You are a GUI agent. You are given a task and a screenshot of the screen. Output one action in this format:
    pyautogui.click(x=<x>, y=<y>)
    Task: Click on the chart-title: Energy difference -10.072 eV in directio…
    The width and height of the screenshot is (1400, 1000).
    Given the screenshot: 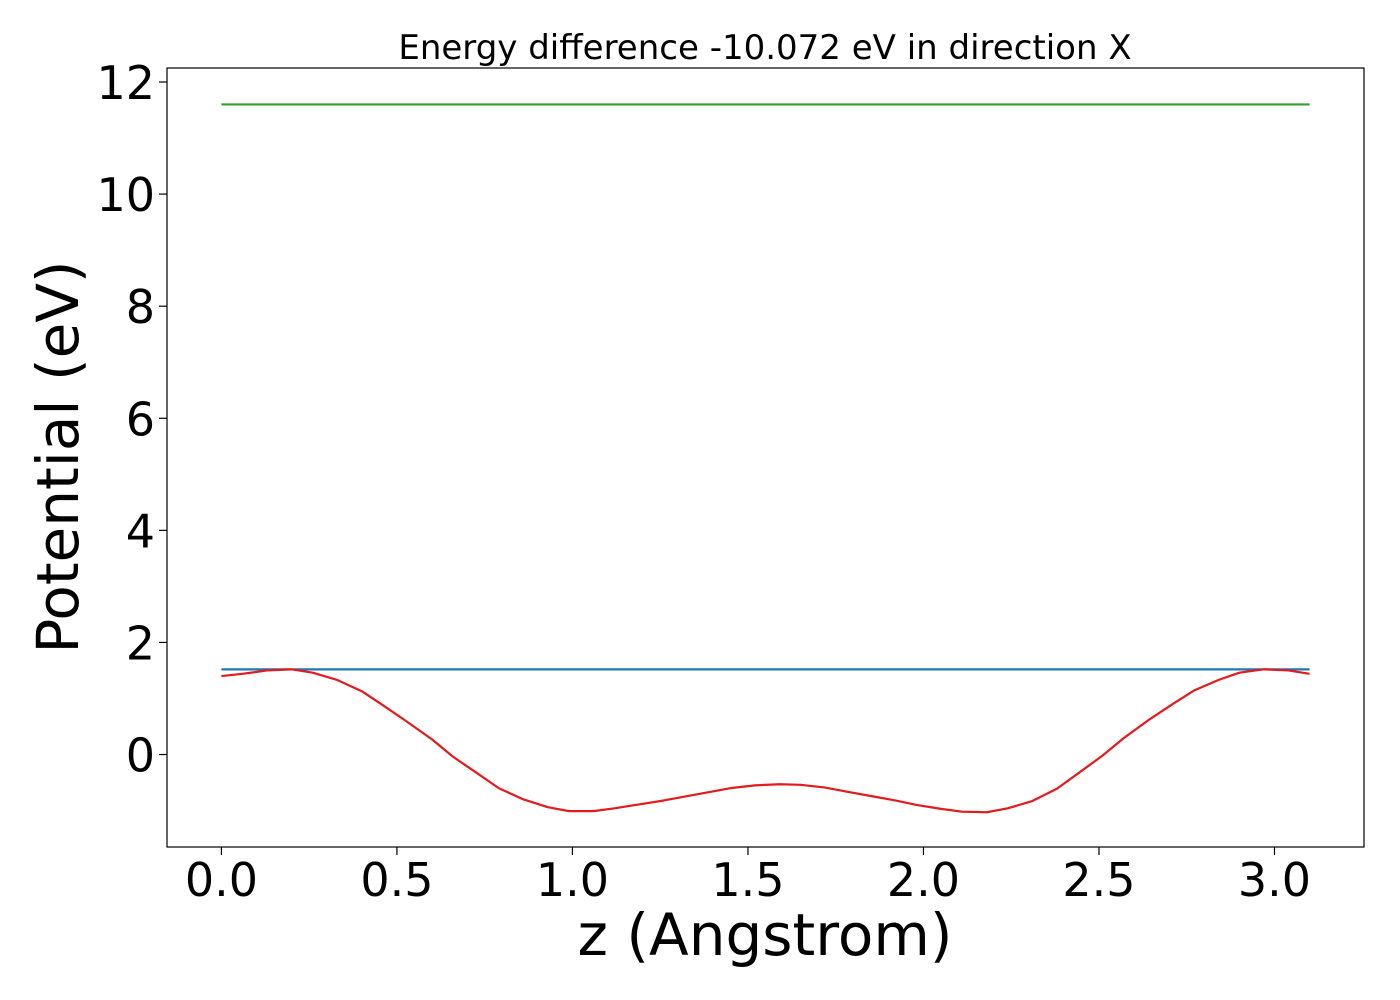 What is the action you would take?
    pyautogui.click(x=764, y=48)
    